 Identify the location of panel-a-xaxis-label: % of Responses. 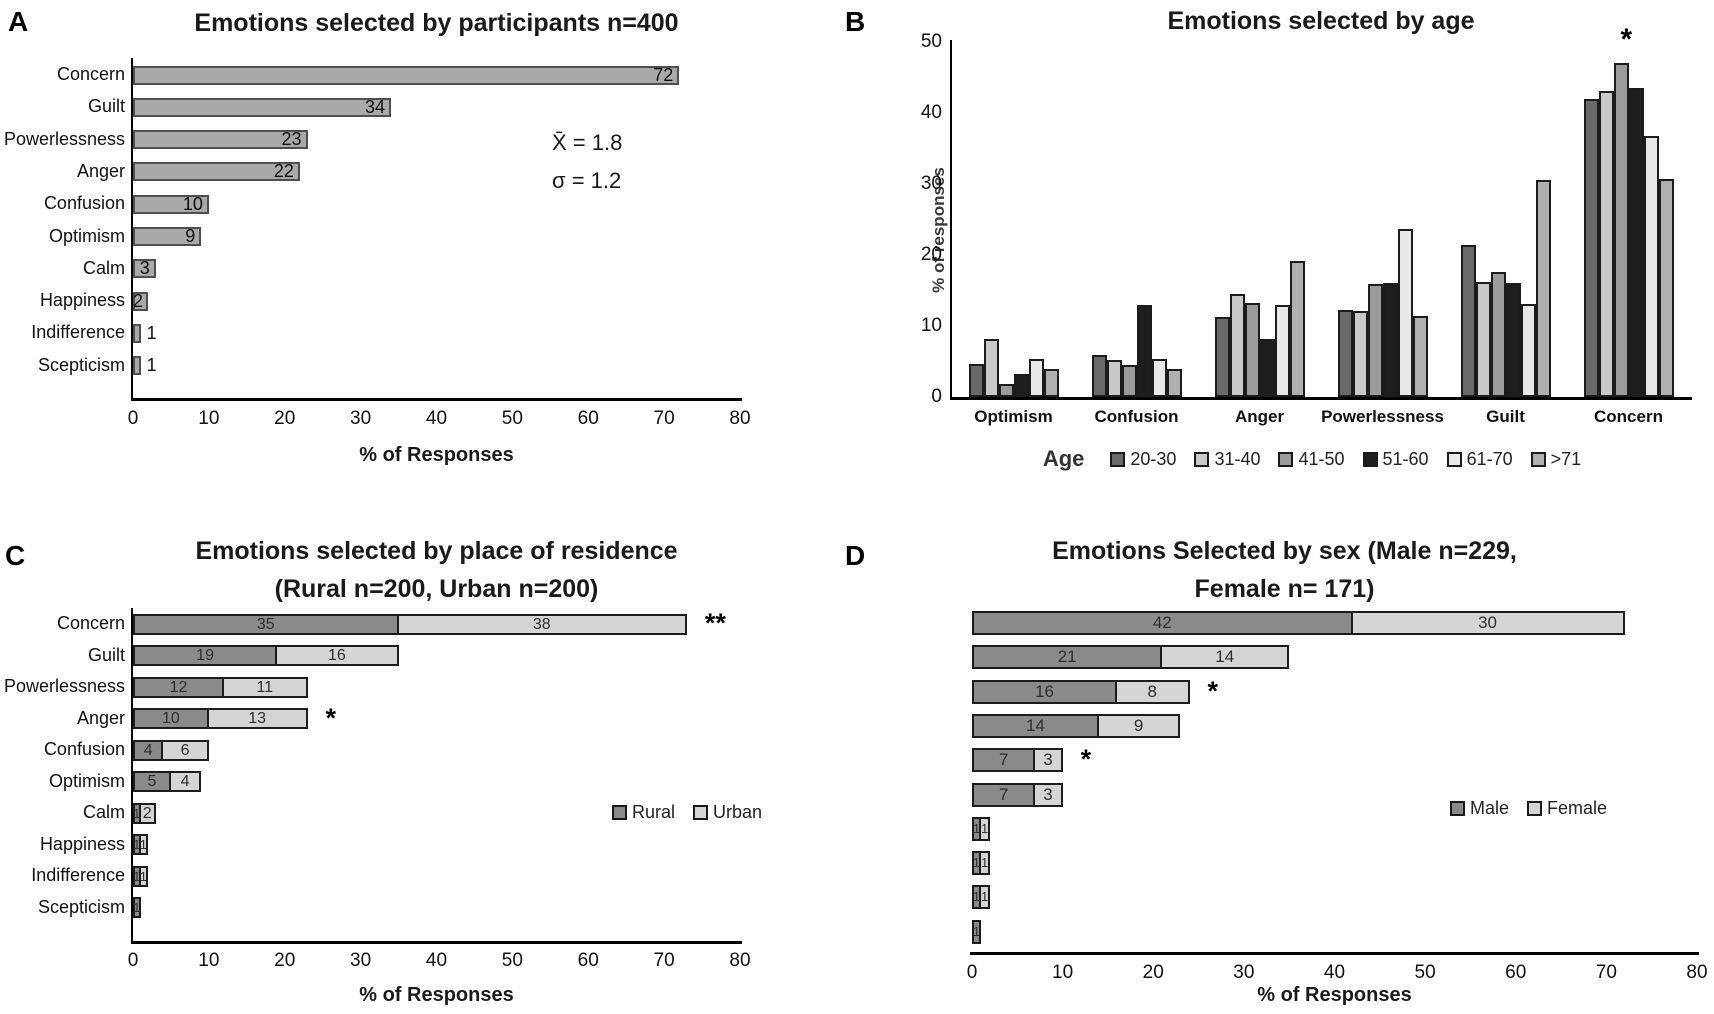
(436, 455).